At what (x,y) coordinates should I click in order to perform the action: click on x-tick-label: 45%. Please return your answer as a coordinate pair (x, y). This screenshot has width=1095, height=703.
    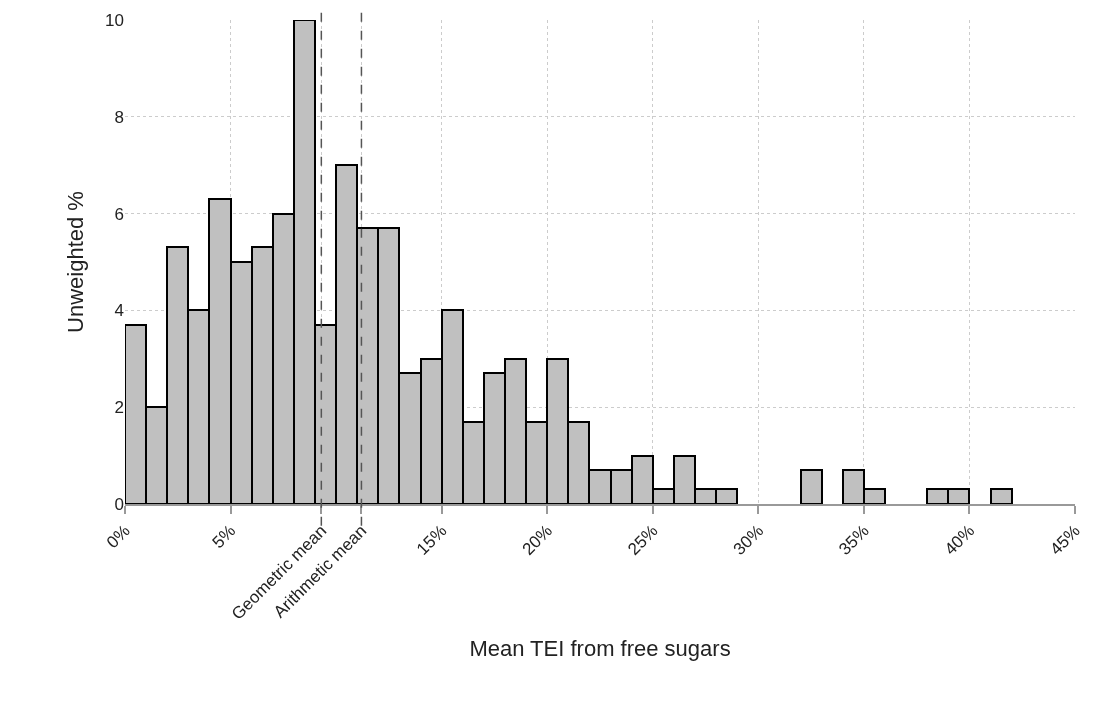
    Looking at the image, I should click on (1065, 540).